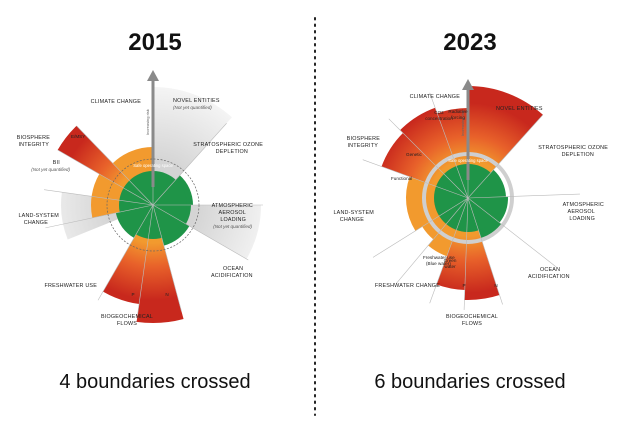 The height and width of the screenshot is (430, 630). I want to click on label-n-2015: N, so click(166, 294).